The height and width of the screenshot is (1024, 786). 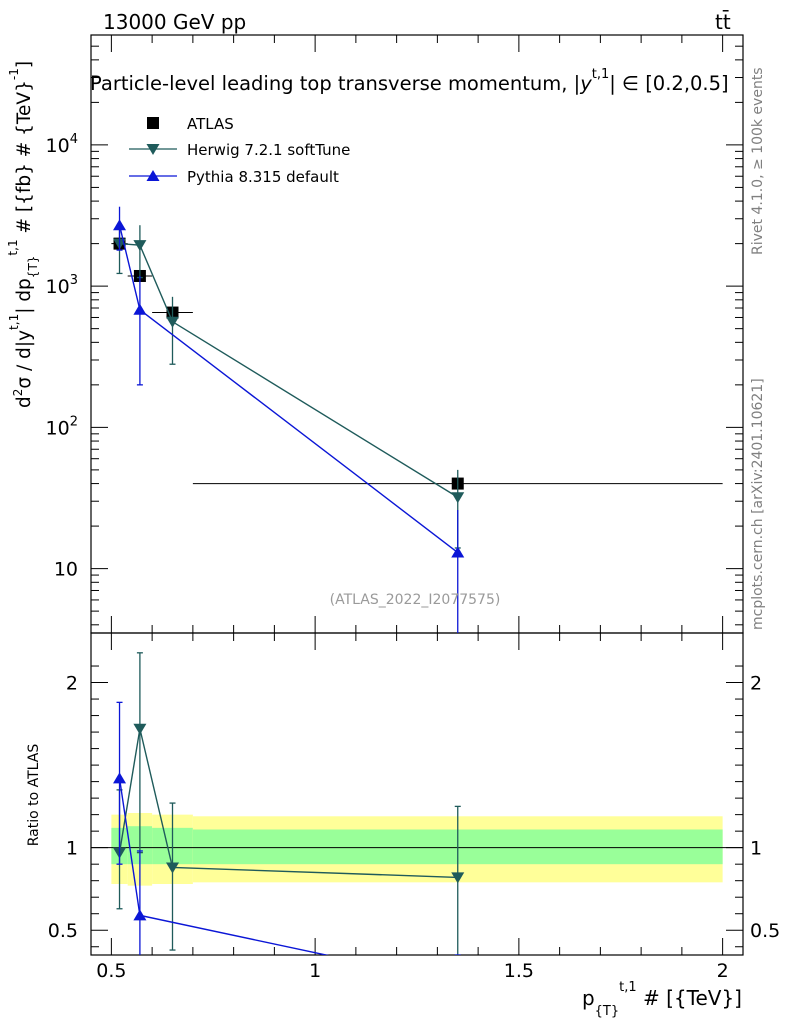 I want to click on ylabel-b: | dp, so click(x=24, y=296).